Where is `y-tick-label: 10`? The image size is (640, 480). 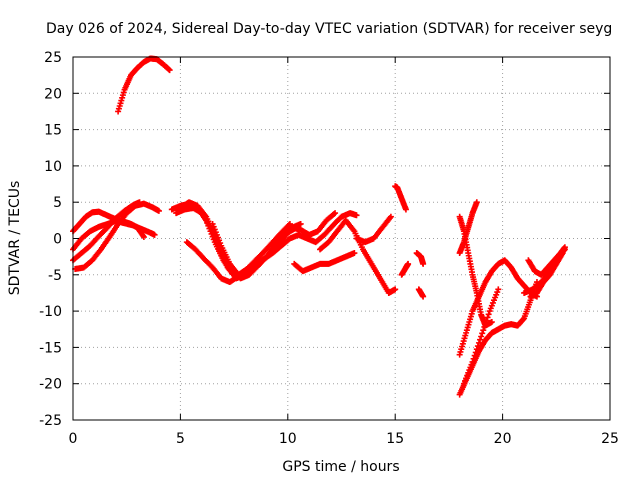
y-tick-label: 10 is located at coordinates (53, 167).